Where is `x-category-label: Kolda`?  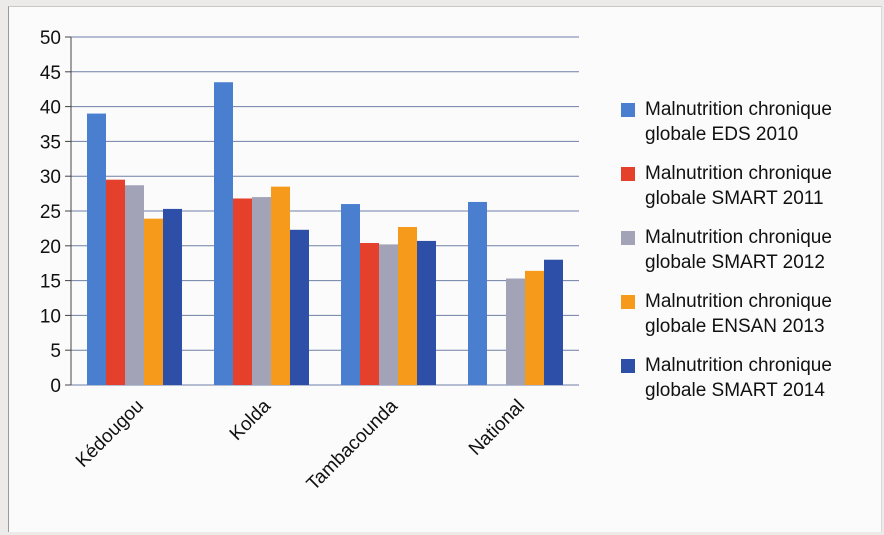
x-category-label: Kolda is located at coordinates (251, 420).